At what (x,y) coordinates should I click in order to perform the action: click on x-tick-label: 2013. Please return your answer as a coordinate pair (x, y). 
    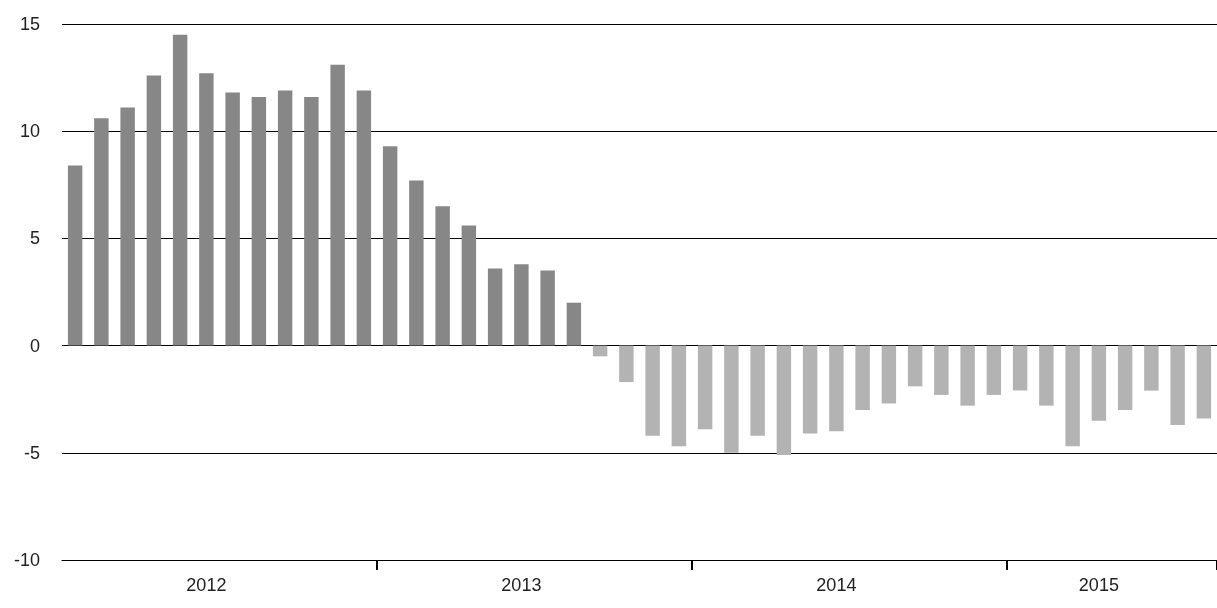
    Looking at the image, I should click on (521, 585).